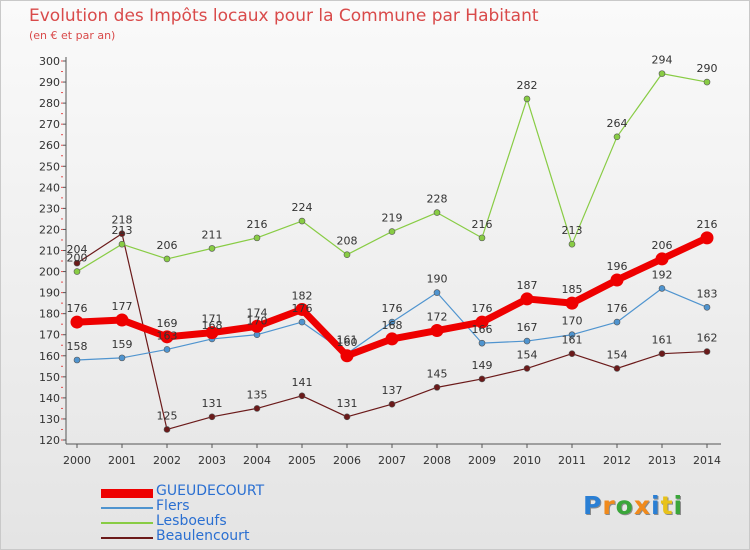 The width and height of the screenshot is (750, 550). I want to click on data-label-beaulencourt: 141, so click(302, 382).